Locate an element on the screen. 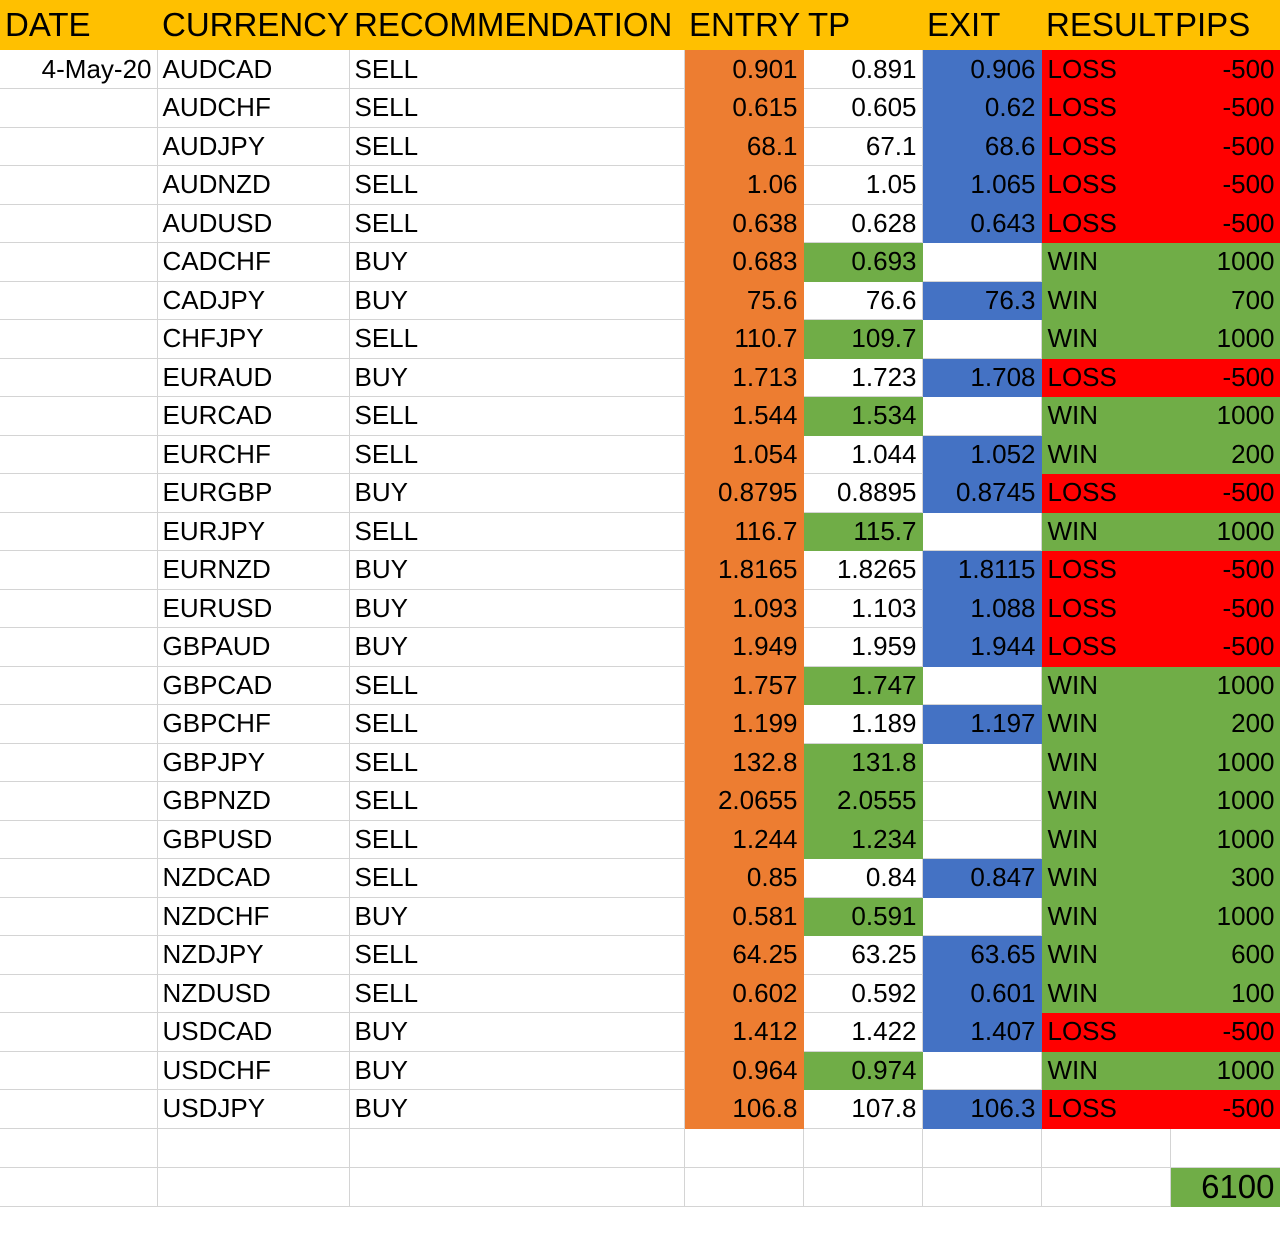  exit-cell: 1.8115 is located at coordinates (982, 570).